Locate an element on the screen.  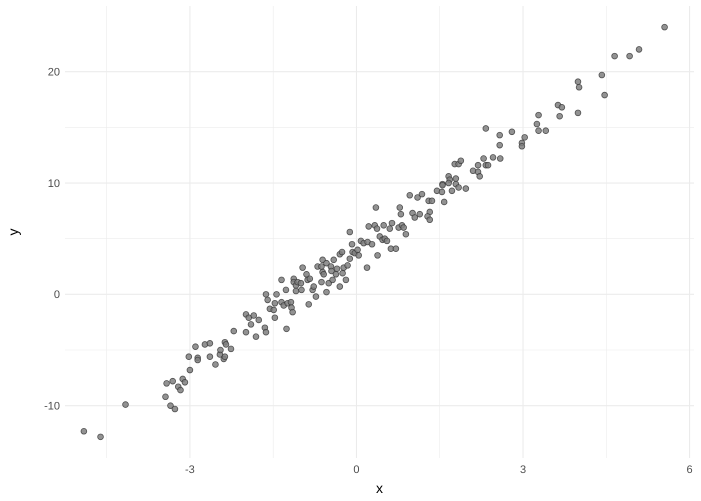
y-tick-label: 0 is located at coordinates (57, 295).